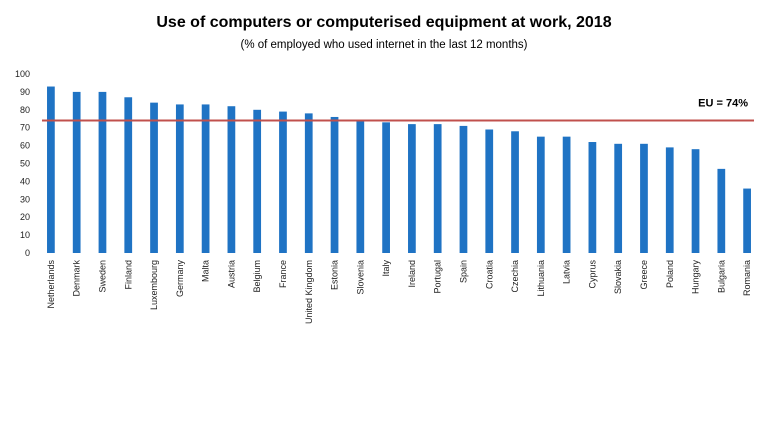 This screenshot has width=768, height=431. I want to click on x-tick-label: Cyprus, so click(592, 274).